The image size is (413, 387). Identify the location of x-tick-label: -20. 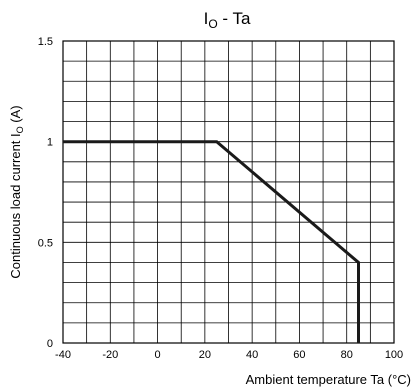
(110, 355).